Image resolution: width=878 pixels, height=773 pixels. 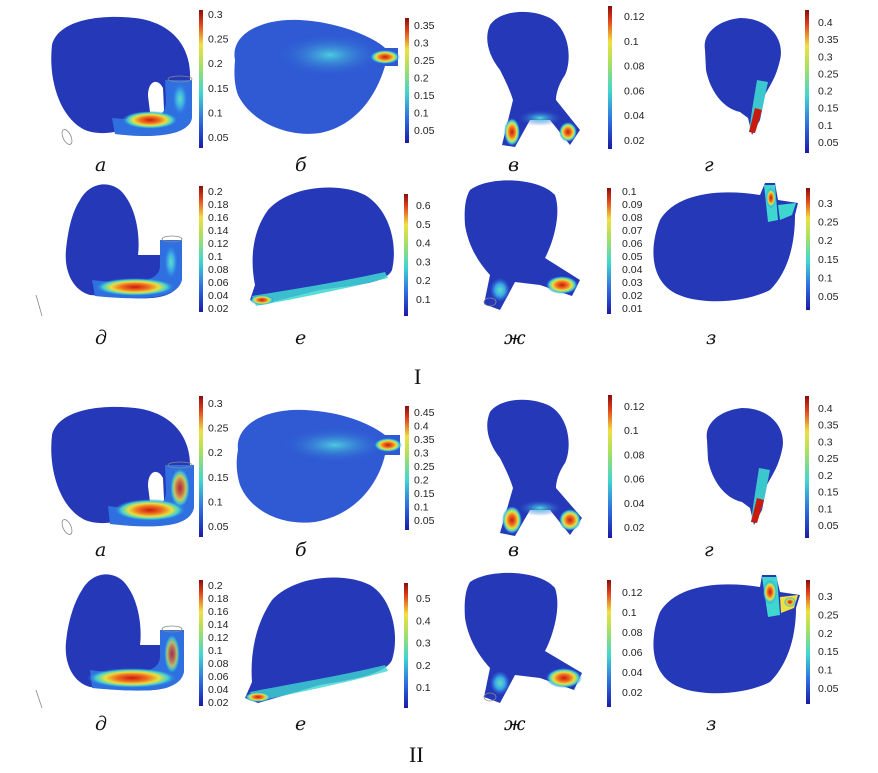 I want to click on panel-label-II-г: г, so click(x=709, y=550).